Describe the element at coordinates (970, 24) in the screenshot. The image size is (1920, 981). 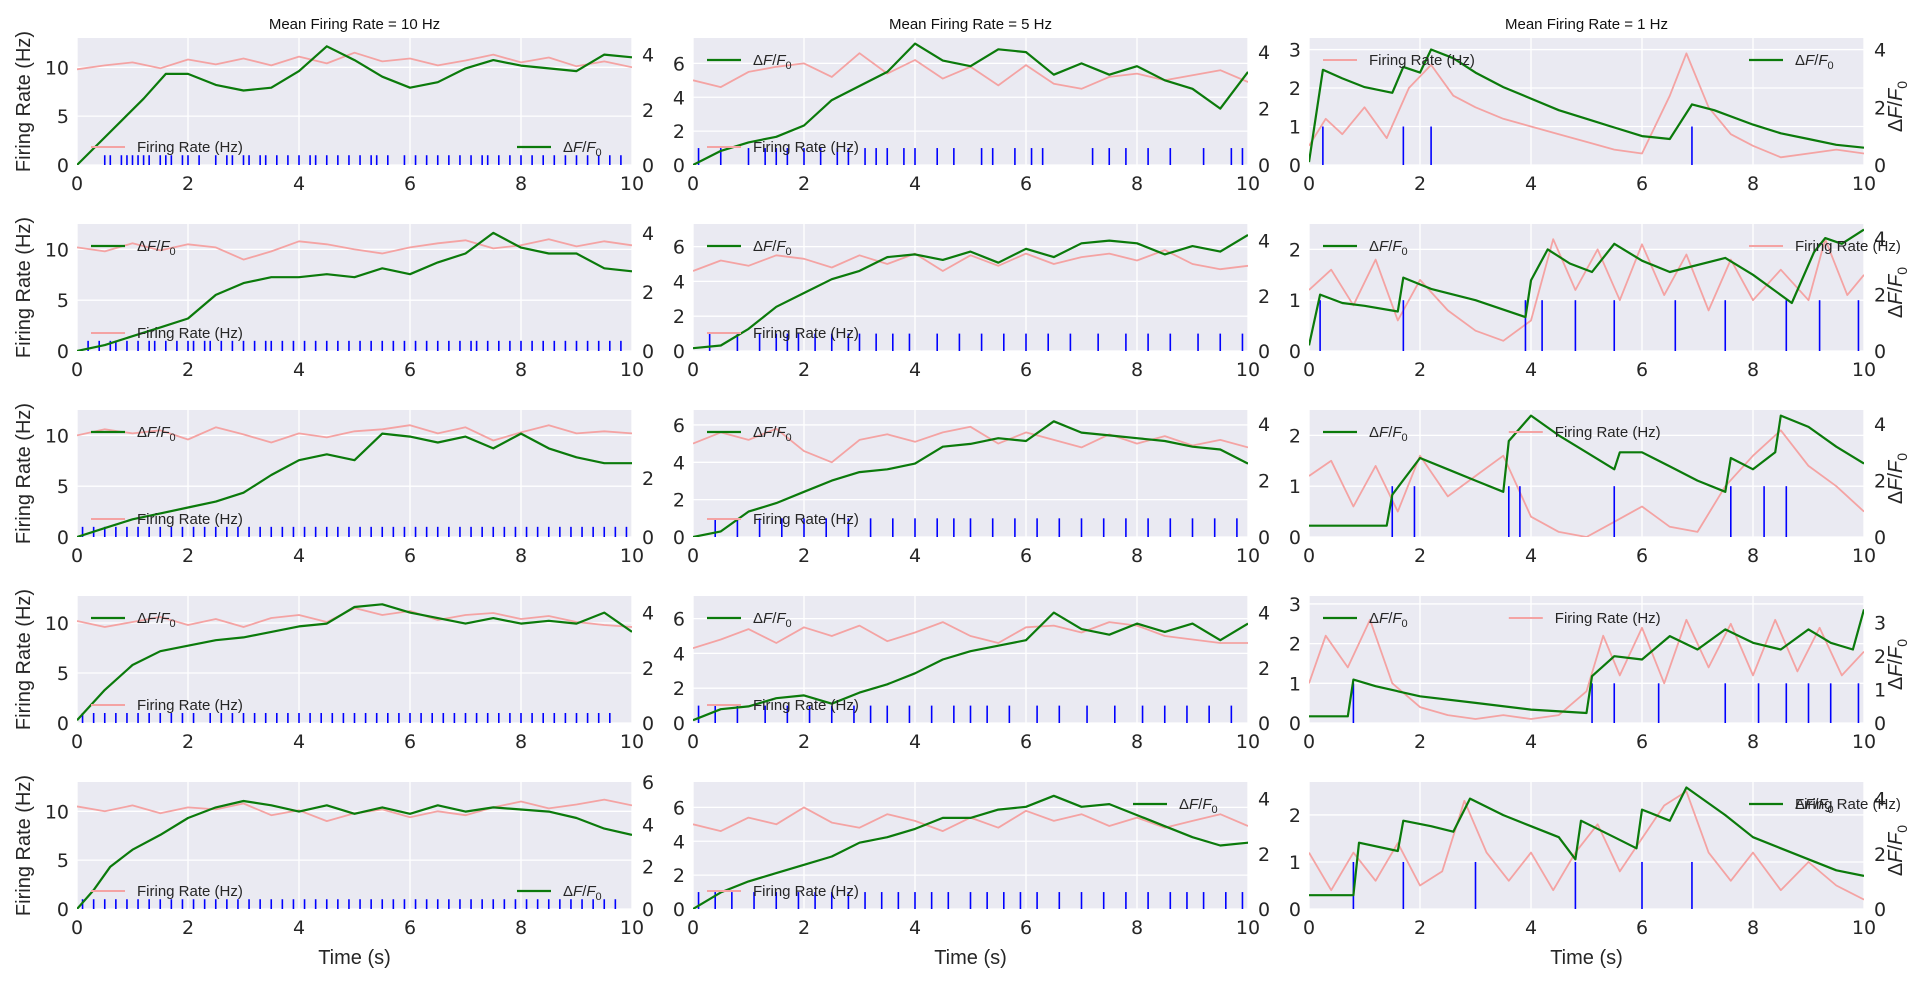
I see `column-title: Mean Firing Rate = 5 Hz` at that location.